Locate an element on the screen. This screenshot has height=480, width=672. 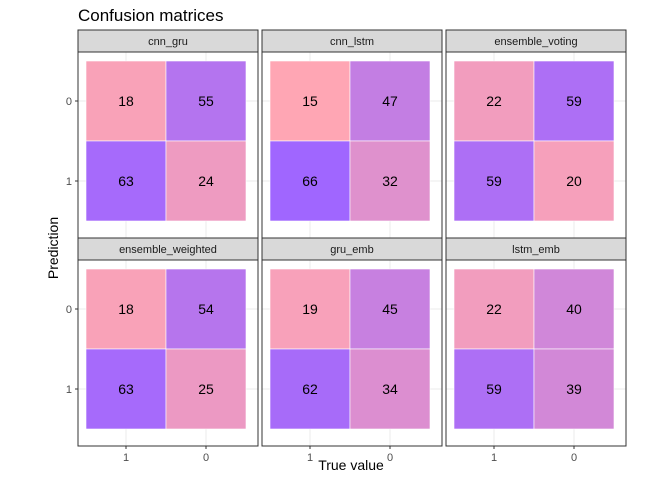
tile-value-label: 24 is located at coordinates (206, 181).